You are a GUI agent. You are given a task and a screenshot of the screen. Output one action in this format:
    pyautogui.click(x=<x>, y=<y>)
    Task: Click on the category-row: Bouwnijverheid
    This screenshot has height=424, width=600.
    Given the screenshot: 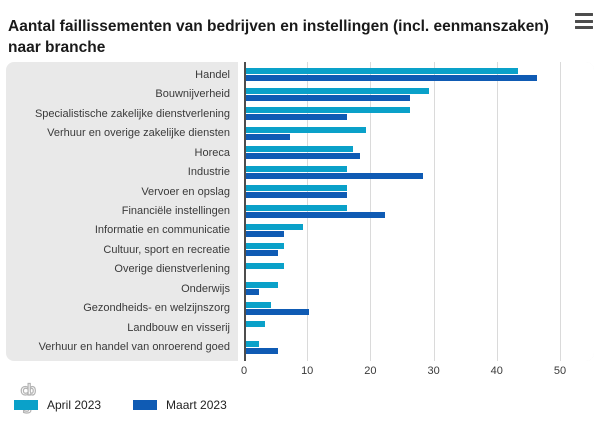 What is the action you would take?
    pyautogui.click(x=300, y=93)
    